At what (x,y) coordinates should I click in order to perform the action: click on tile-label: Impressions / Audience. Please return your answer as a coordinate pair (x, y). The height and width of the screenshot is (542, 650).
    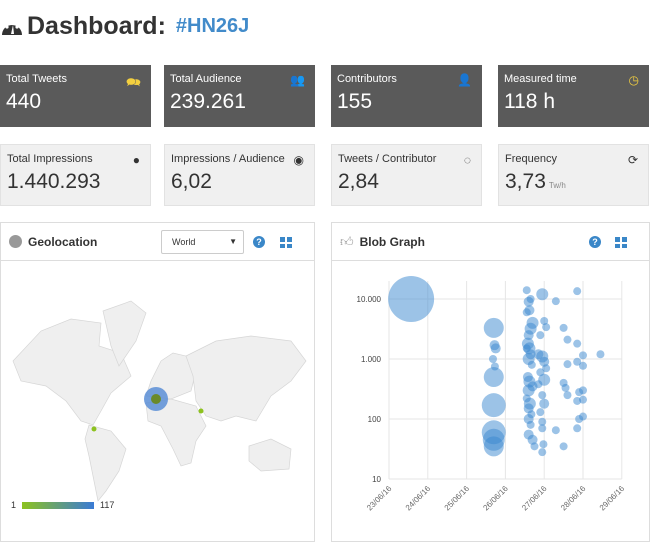
    Looking at the image, I should click on (228, 159).